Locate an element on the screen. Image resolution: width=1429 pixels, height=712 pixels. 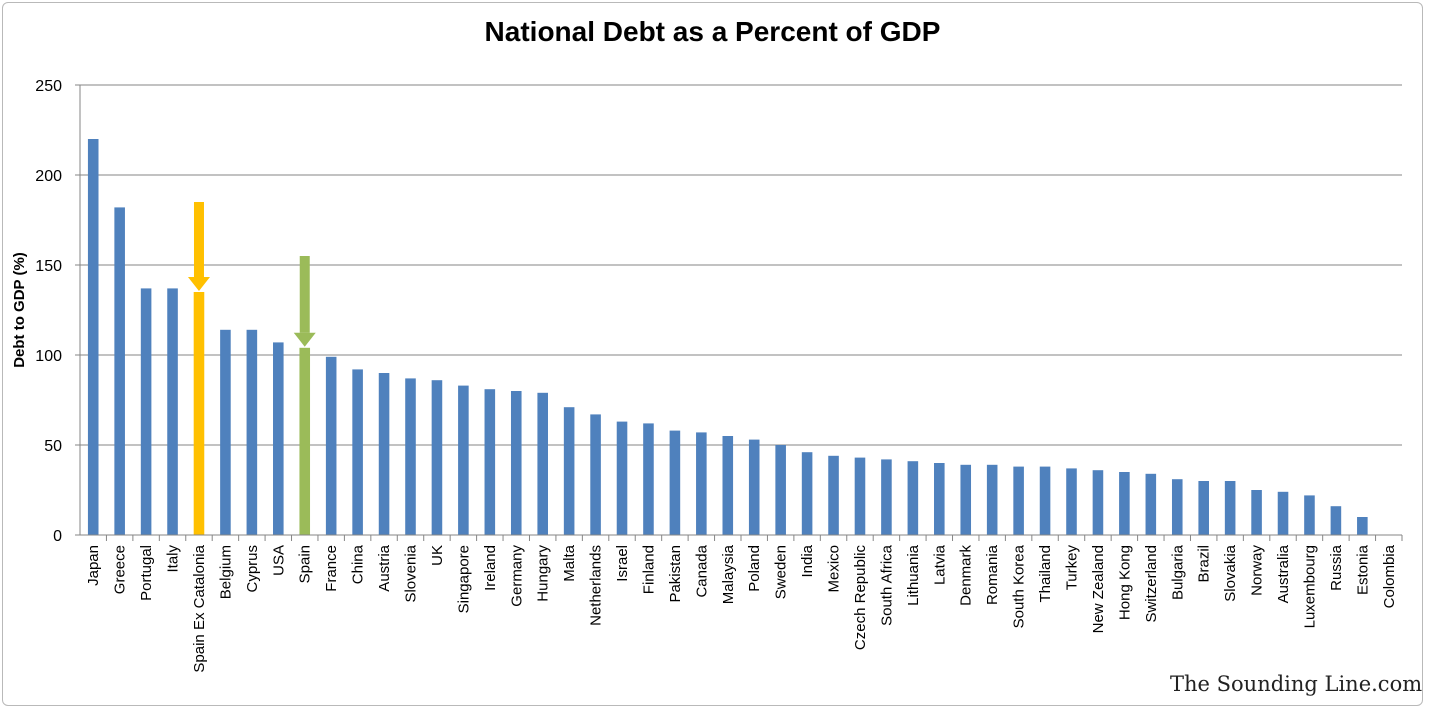
bar-finland is located at coordinates (648, 479).